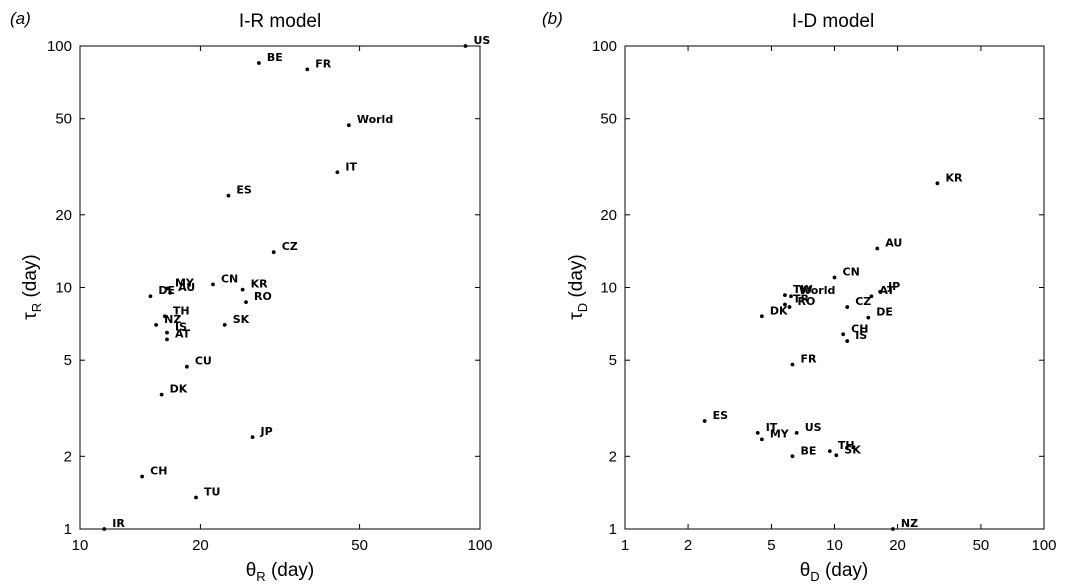  What do you see at coordinates (242, 289) in the screenshot?
I see `panel-a-point-kr` at bounding box center [242, 289].